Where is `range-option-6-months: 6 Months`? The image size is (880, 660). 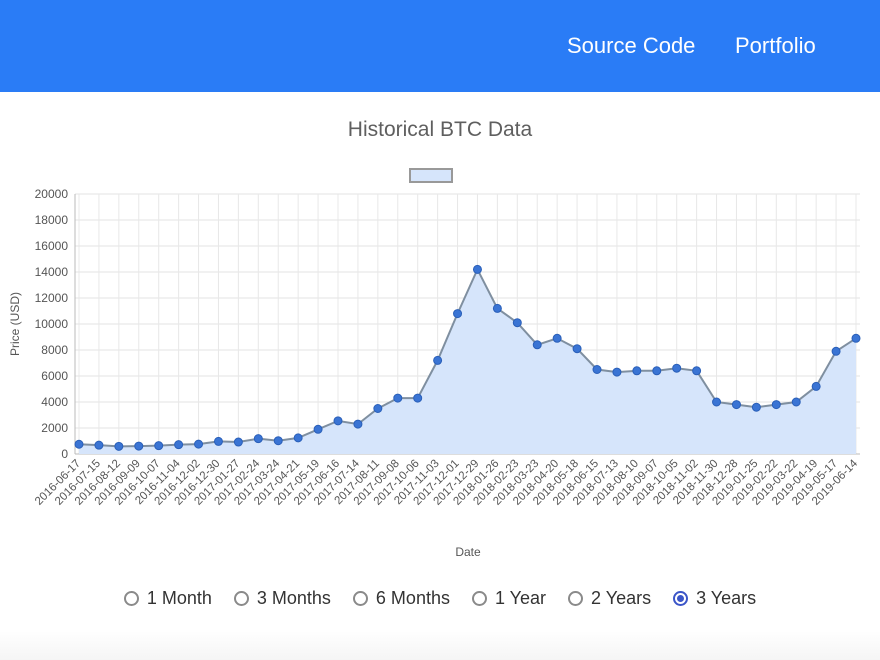 range-option-6-months: 6 Months is located at coordinates (401, 598).